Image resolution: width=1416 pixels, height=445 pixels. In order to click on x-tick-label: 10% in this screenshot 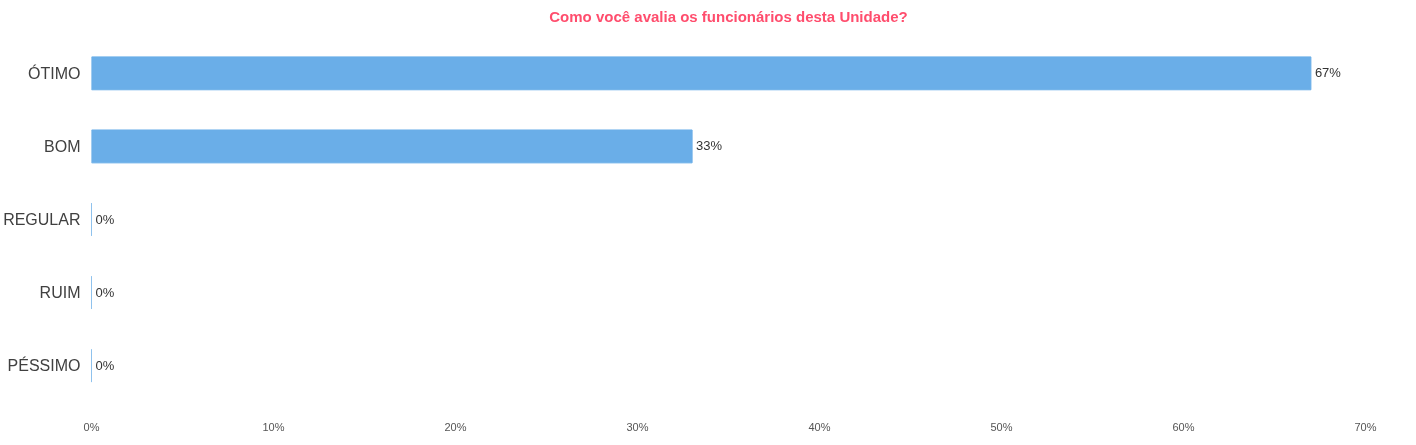, I will do `click(273, 426)`.